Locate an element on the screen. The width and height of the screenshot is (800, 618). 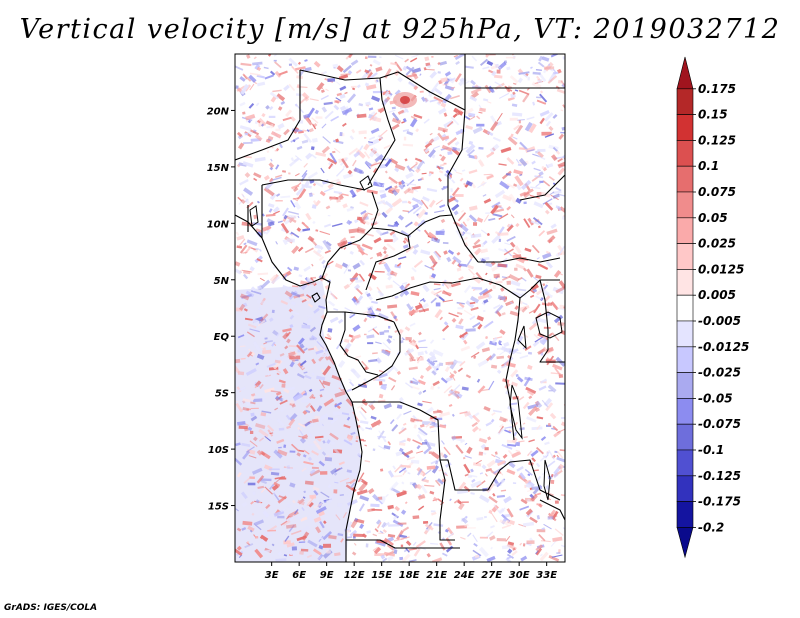
border-namibia-botswana is located at coordinates (403, 544).